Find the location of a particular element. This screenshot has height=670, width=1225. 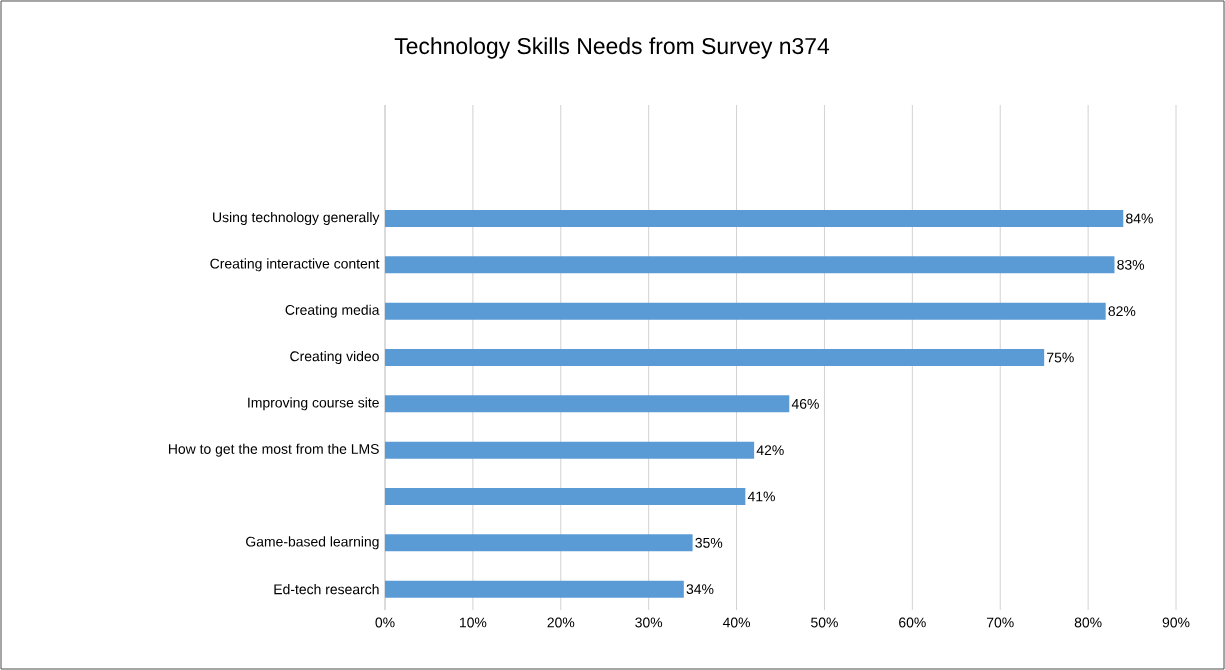

x-tick-label: 40% is located at coordinates (736, 622).